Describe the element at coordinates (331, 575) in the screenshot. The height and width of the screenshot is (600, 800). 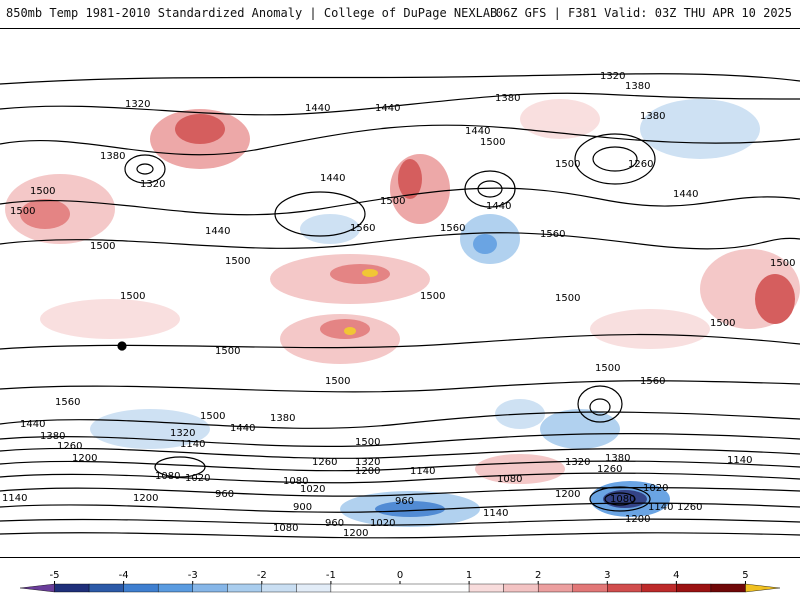
I see `colorbar-tick-label: -1` at that location.